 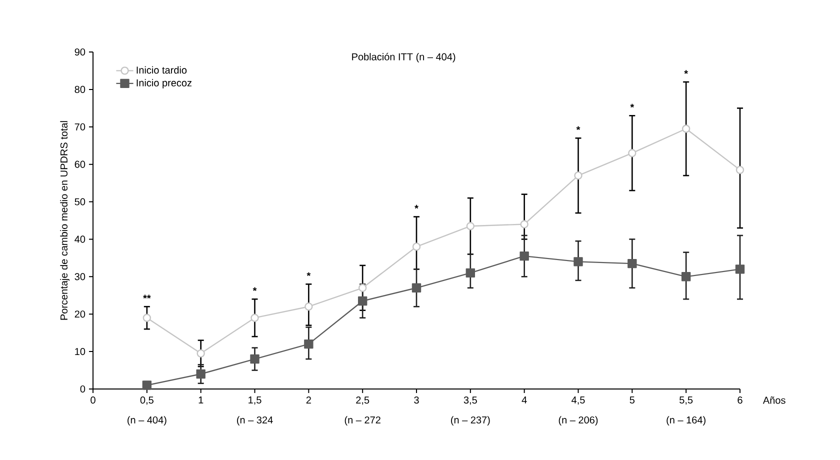 I want to click on x-tick-label: 2, so click(x=308, y=400).